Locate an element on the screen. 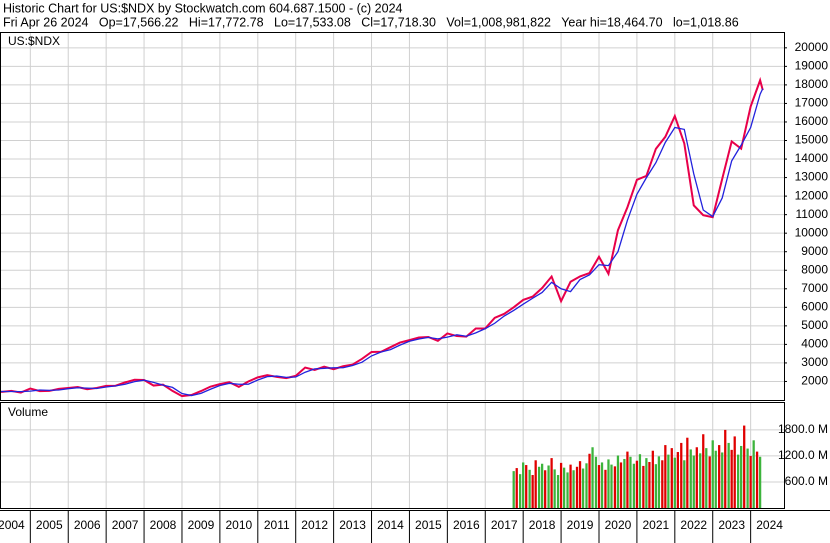 The height and width of the screenshot is (543, 830). y-tick-label: 4000 is located at coordinates (814, 344).